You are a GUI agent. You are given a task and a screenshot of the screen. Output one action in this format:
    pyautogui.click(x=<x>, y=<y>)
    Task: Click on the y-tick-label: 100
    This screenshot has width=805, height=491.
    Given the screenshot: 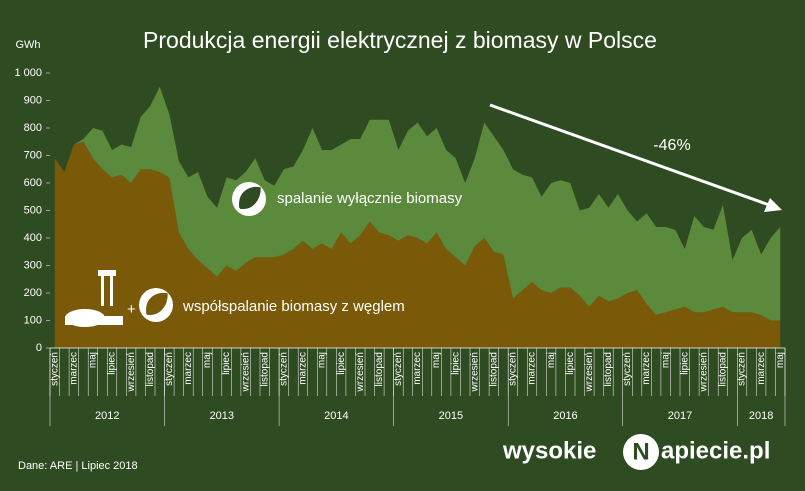 What is the action you would take?
    pyautogui.click(x=33, y=320)
    